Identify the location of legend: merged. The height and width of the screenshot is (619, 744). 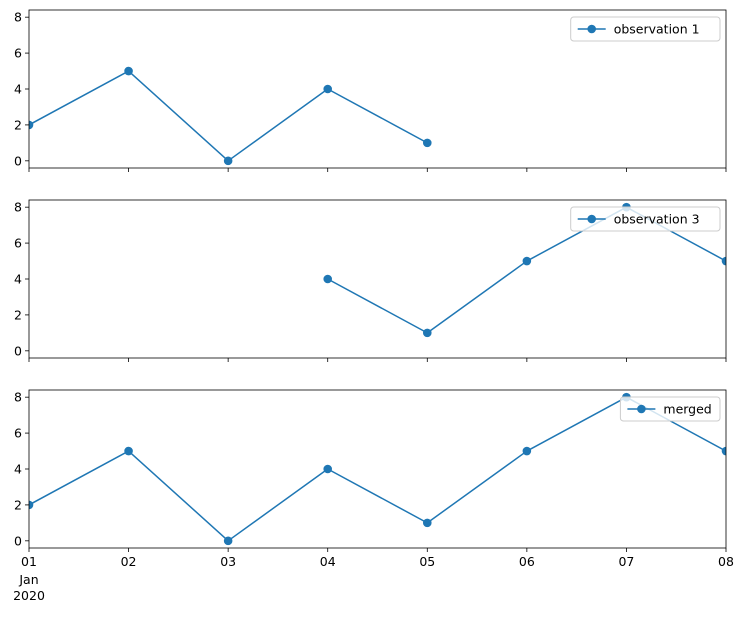
(670, 409).